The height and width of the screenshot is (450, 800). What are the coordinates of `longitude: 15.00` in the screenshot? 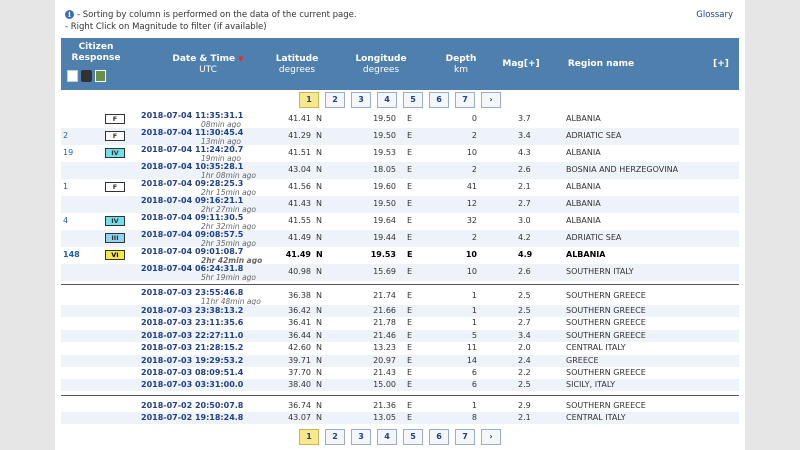 It's located at (384, 385).